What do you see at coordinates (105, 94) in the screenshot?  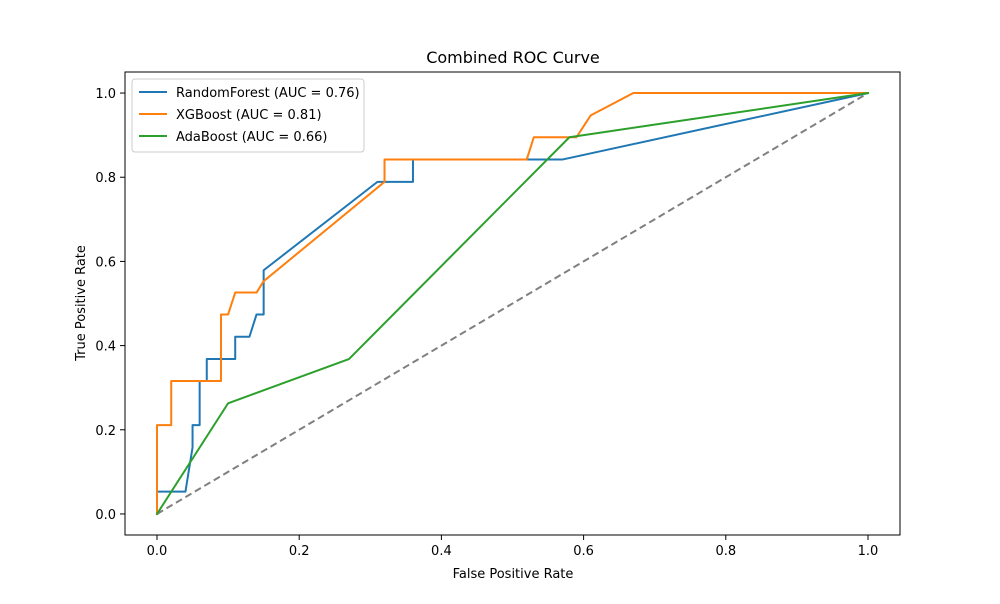 I see `y-tick-label: 1.0` at bounding box center [105, 94].